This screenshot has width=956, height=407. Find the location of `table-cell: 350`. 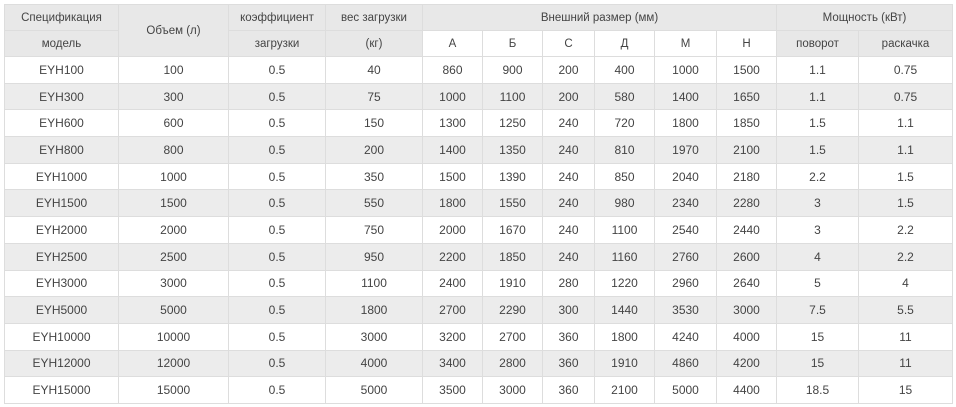

table-cell: 350 is located at coordinates (374, 176).